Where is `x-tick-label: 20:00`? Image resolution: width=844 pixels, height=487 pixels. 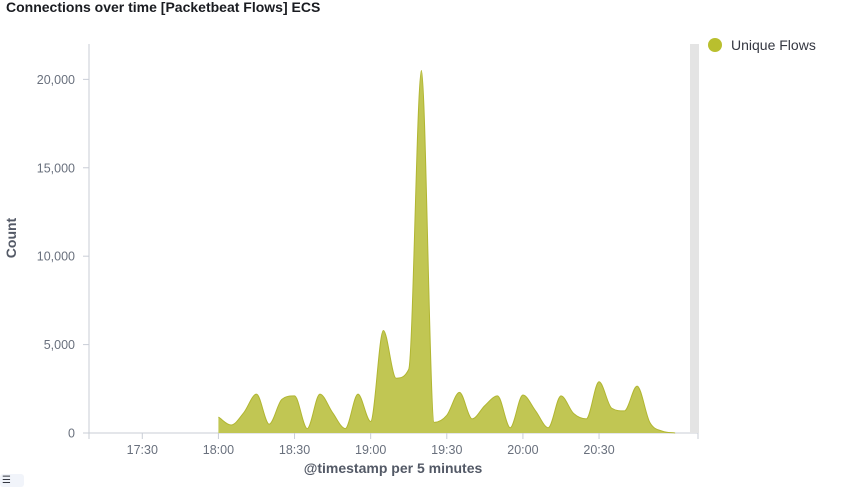 x-tick-label: 20:00 is located at coordinates (522, 450).